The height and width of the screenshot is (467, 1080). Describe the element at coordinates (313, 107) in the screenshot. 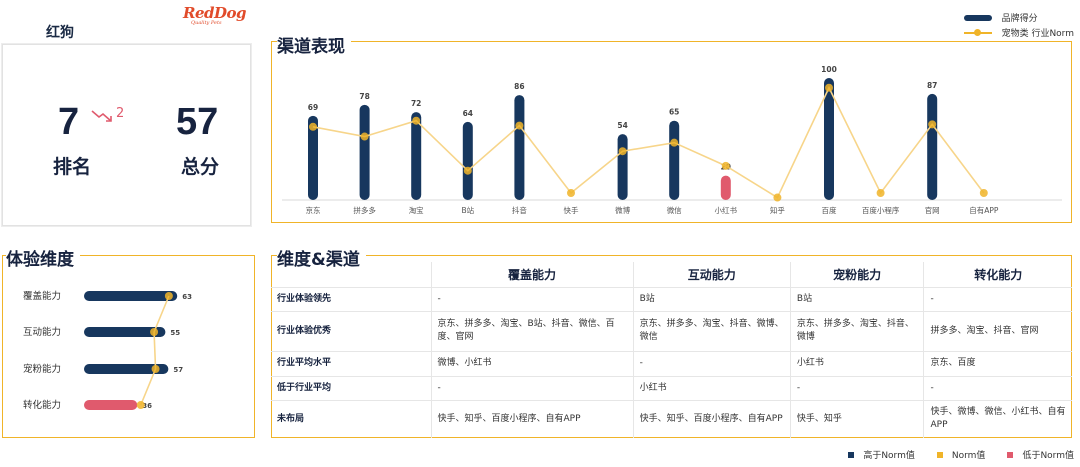

I see `value-label: 69` at that location.